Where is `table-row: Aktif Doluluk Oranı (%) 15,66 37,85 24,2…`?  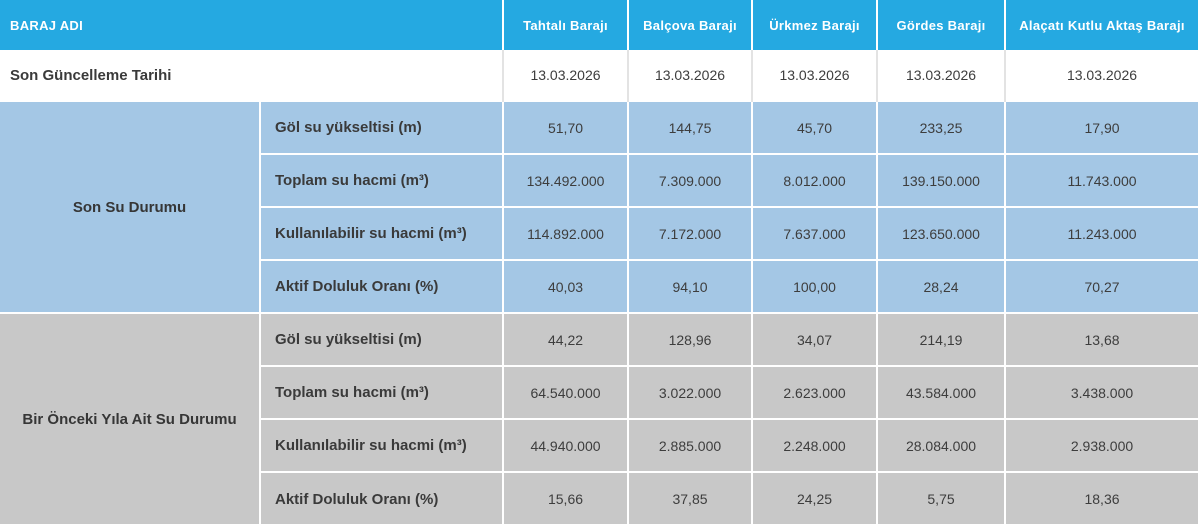
table-row: Aktif Doluluk Oranı (%) 15,66 37,85 24,2… is located at coordinates (599, 497).